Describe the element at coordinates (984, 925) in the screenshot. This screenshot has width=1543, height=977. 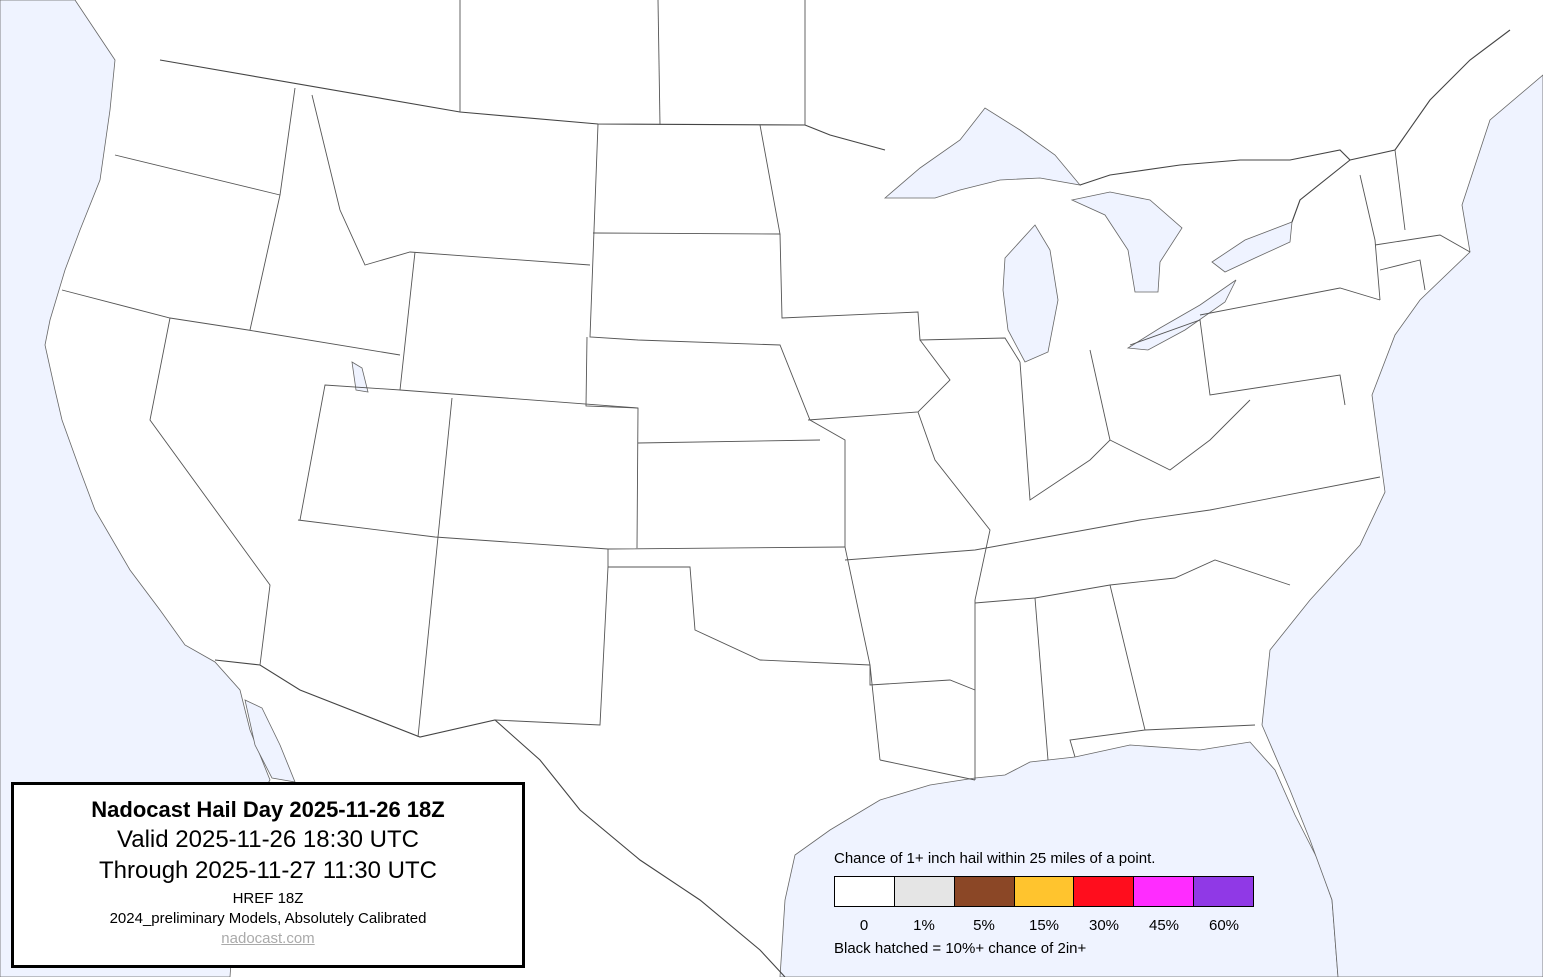
I see `legend-label: 5%` at that location.